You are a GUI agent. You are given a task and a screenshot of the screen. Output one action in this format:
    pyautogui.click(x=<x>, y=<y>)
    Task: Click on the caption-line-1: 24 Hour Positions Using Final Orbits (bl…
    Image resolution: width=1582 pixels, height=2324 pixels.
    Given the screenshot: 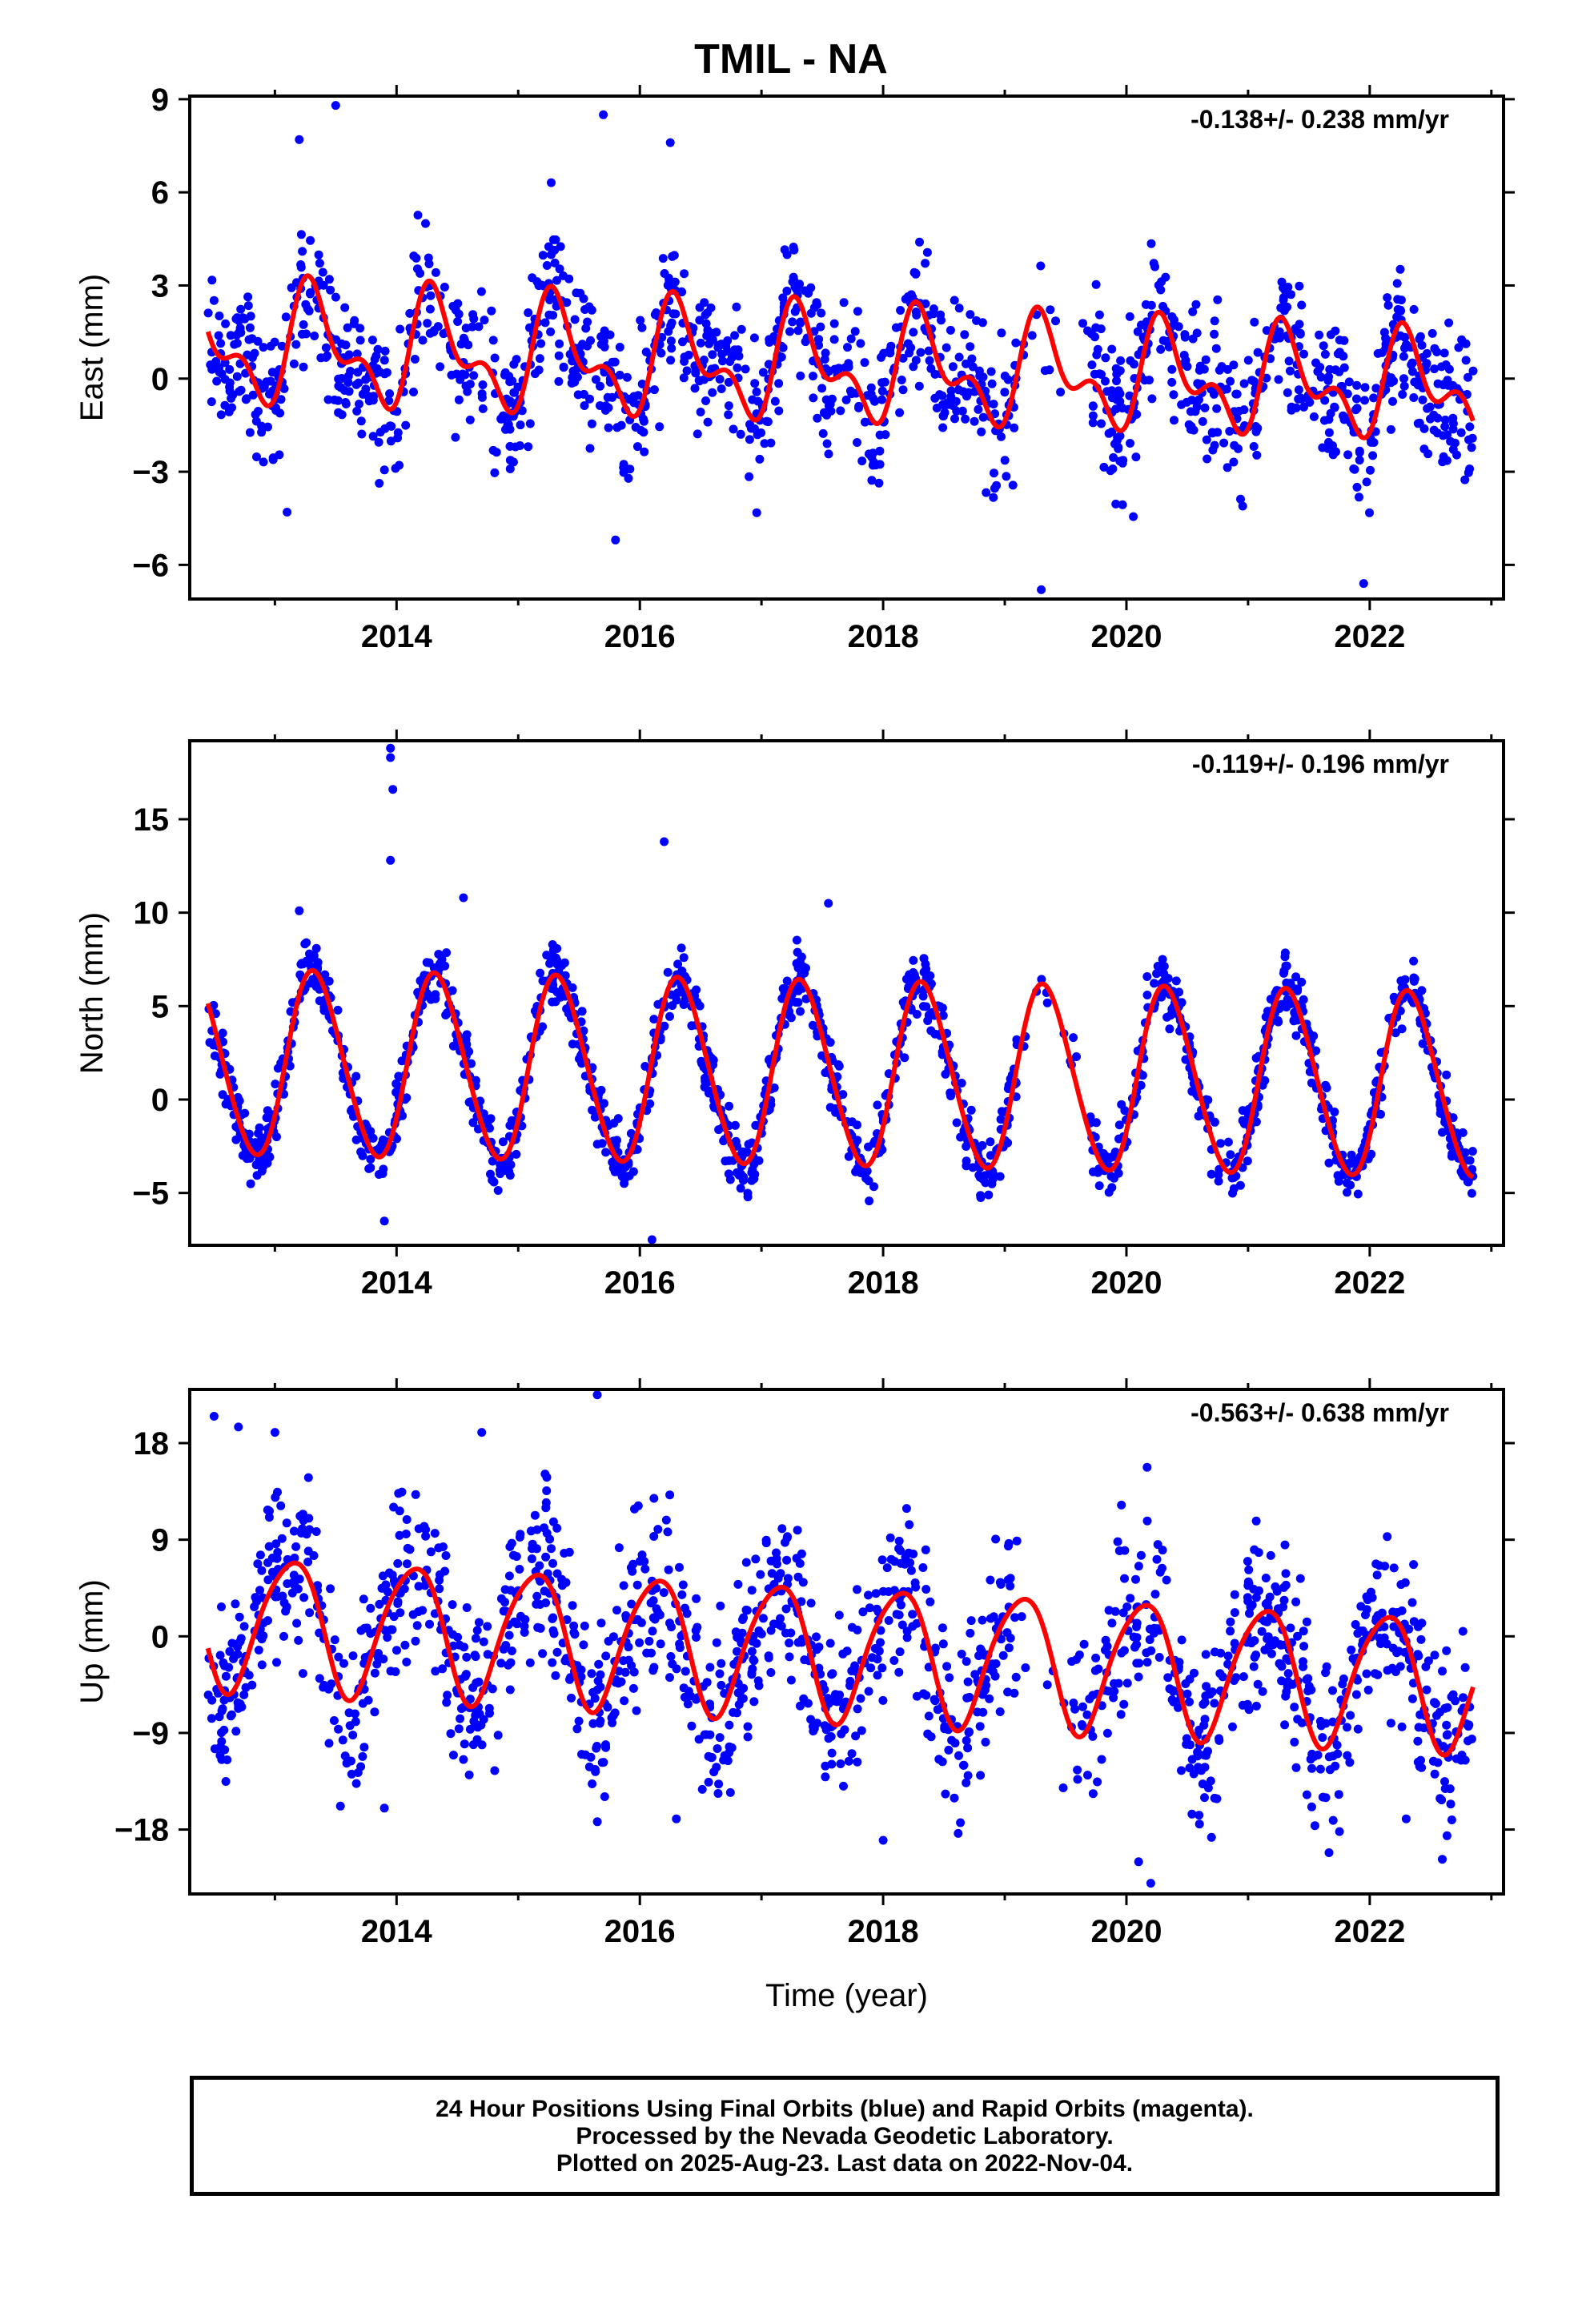 What is the action you would take?
    pyautogui.click(x=845, y=2109)
    